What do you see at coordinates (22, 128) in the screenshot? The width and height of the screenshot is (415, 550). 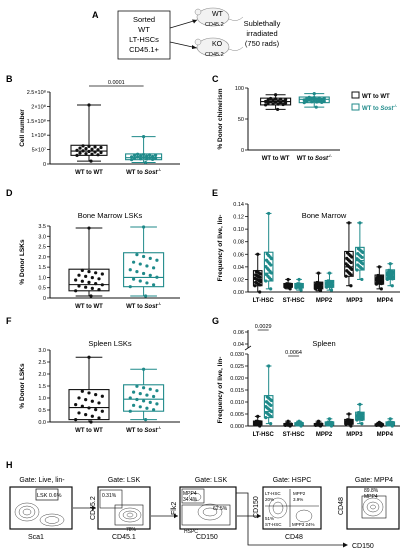 I see `y-axis-label: Cell number` at bounding box center [22, 128].